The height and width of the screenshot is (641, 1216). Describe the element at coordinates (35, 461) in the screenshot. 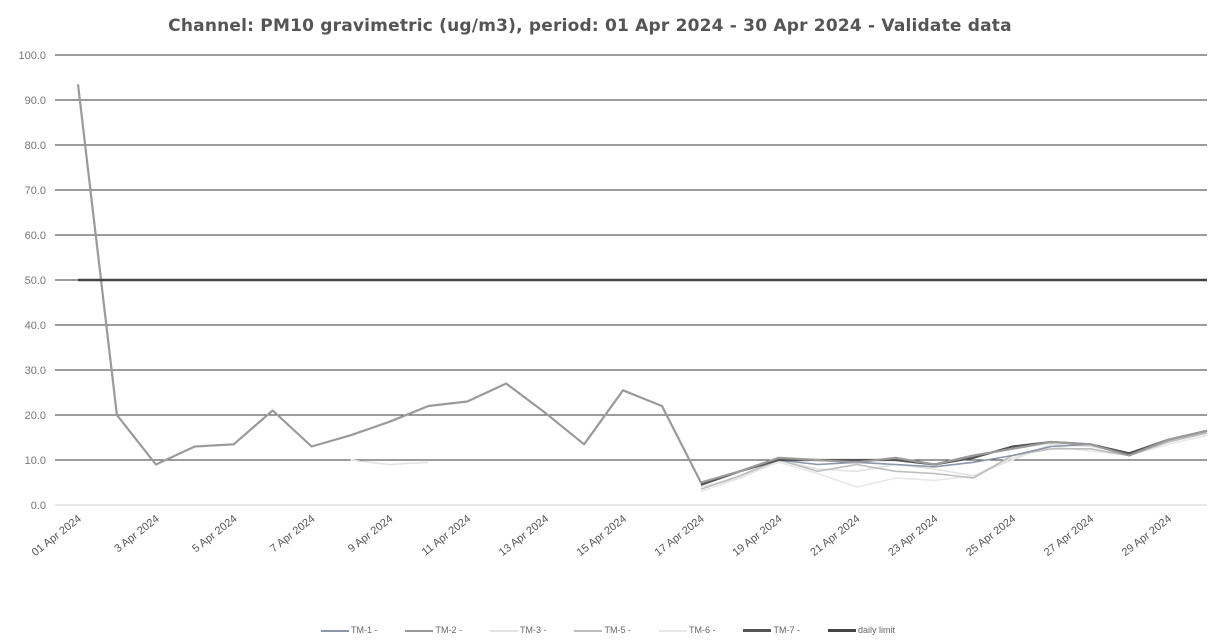

I see `y-tick-label: 10.0` at that location.